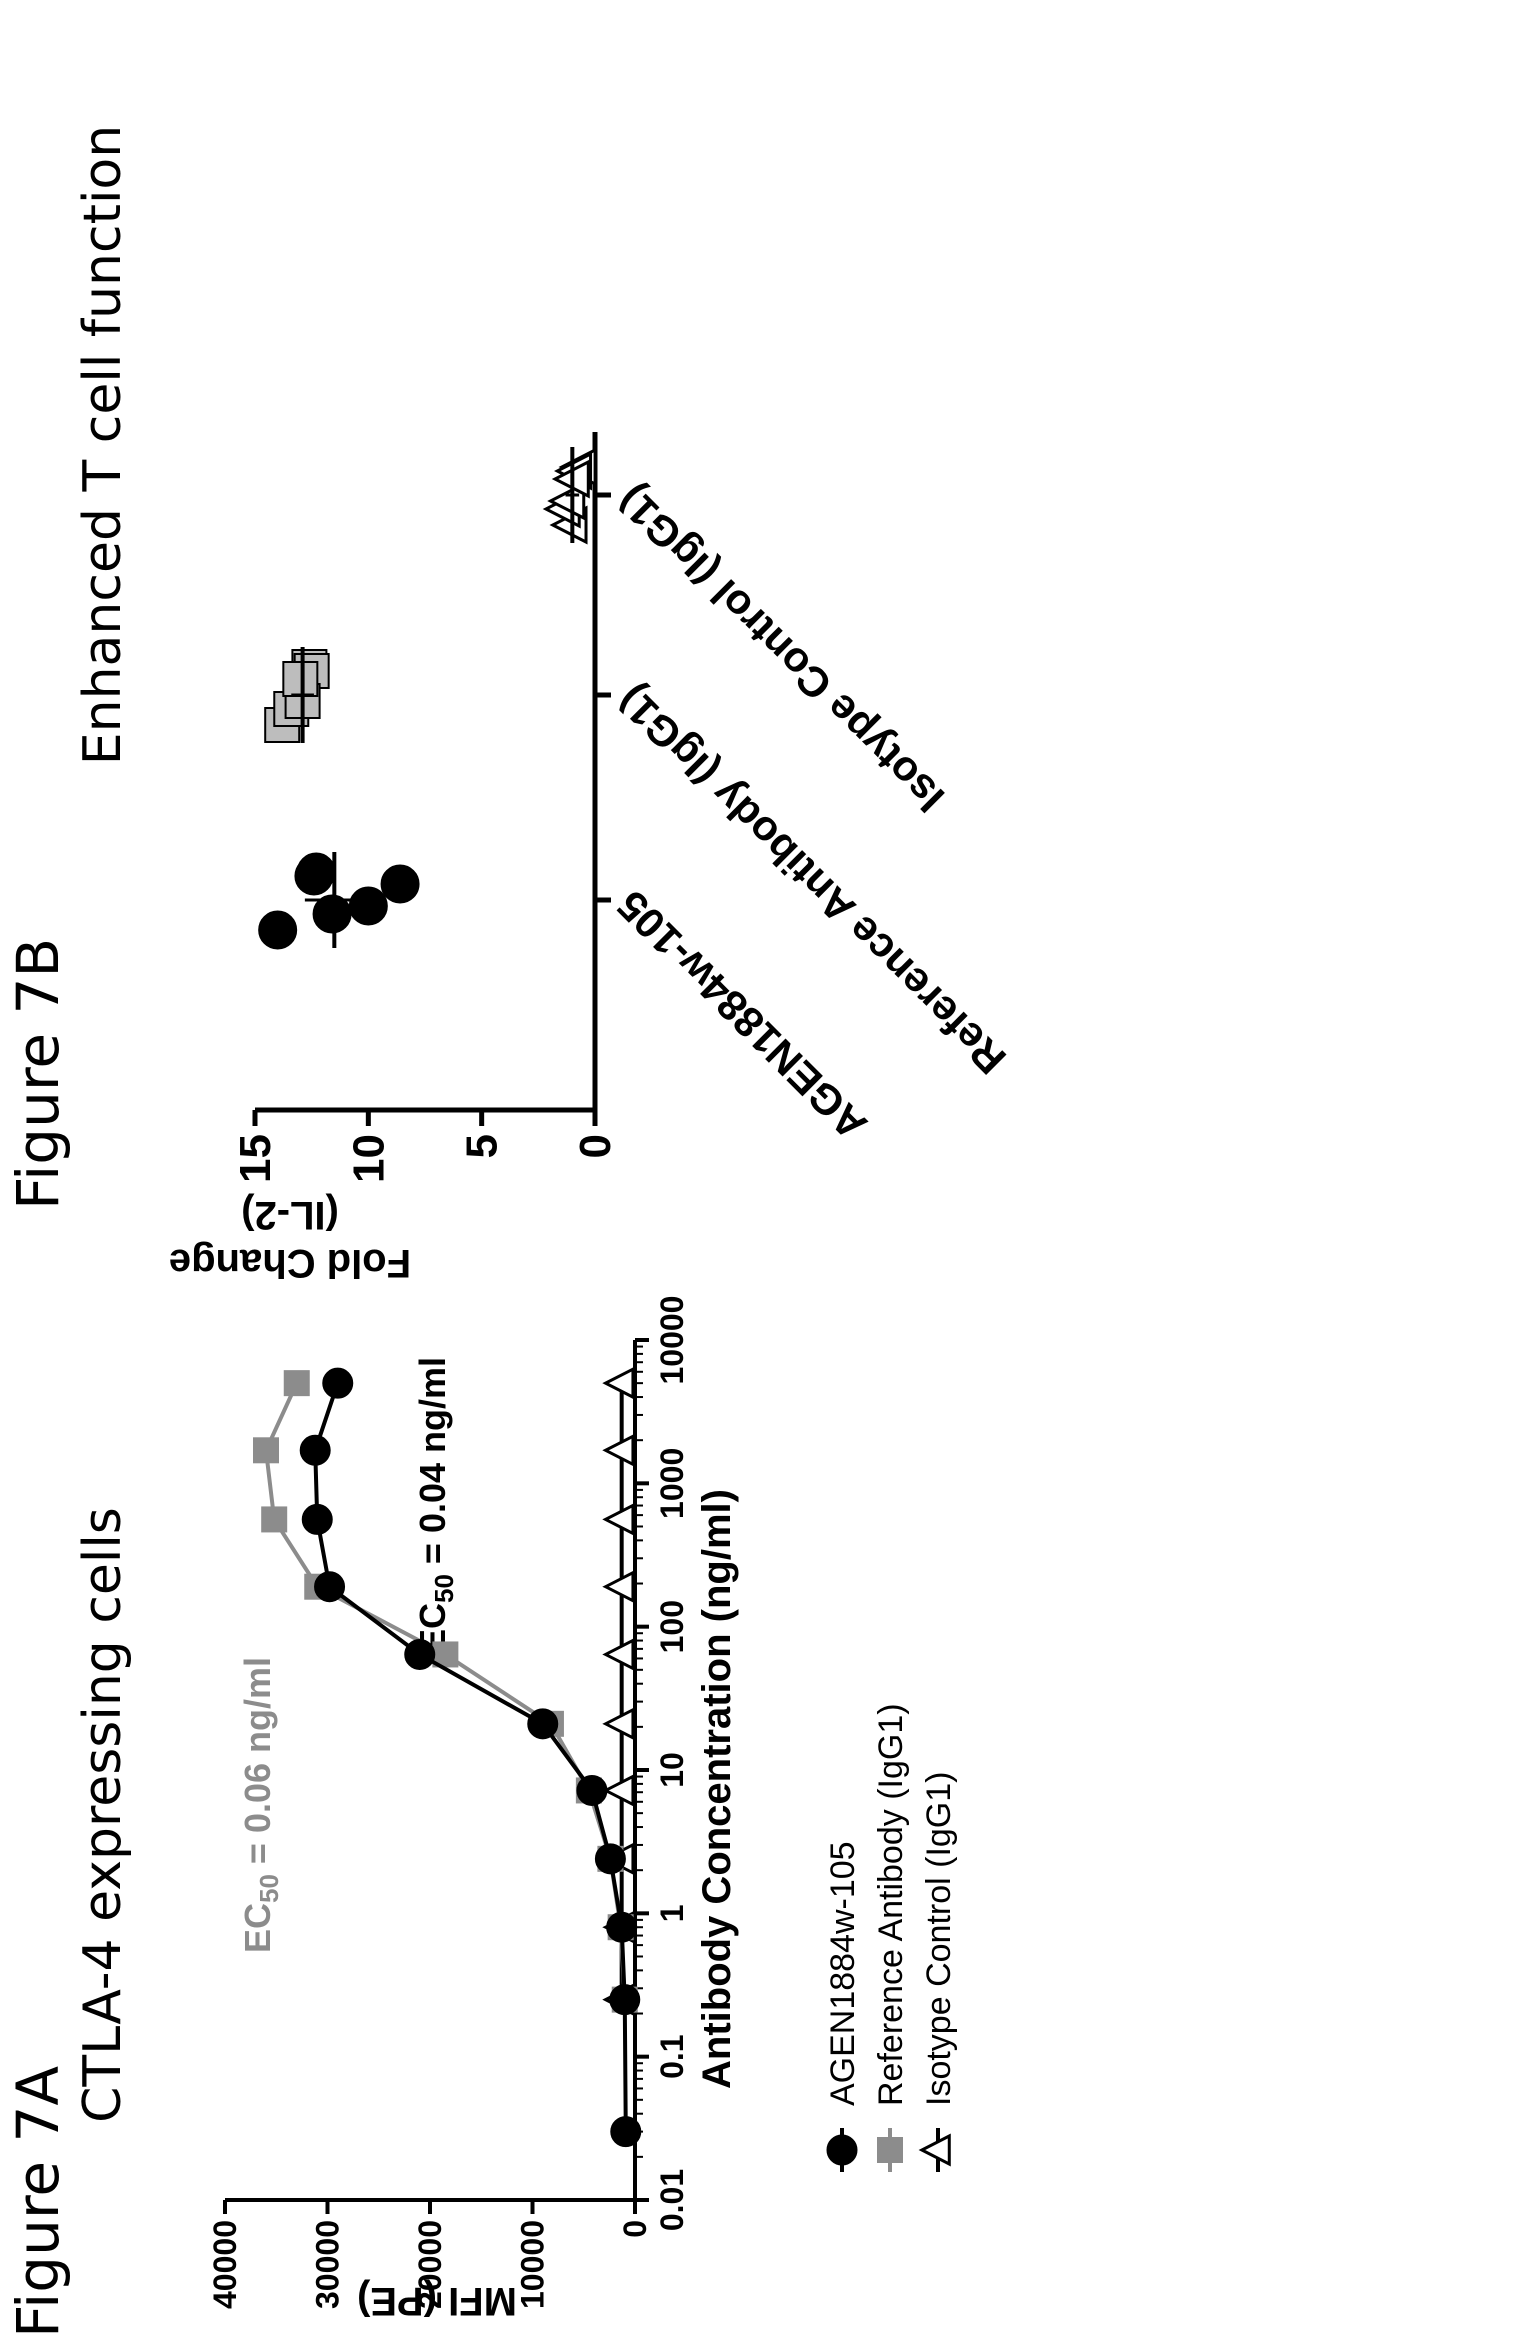 Image resolution: width=1523 pixels, height=2350 pixels. I want to click on chart-b-y-tick-label: 5, so click(482, 1146).